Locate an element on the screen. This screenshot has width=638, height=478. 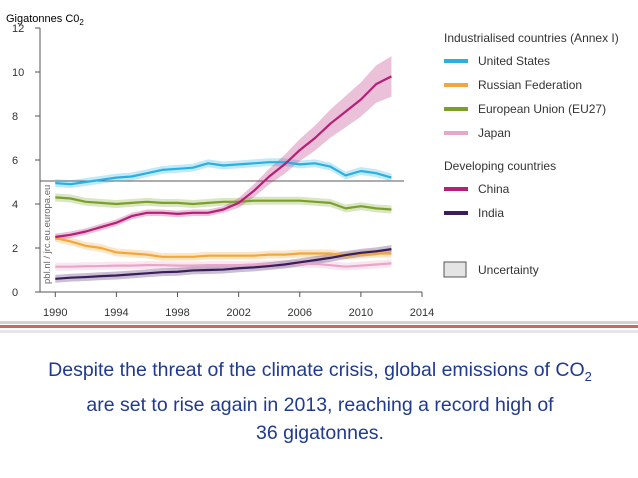
series-line-japan is located at coordinates (223, 265).